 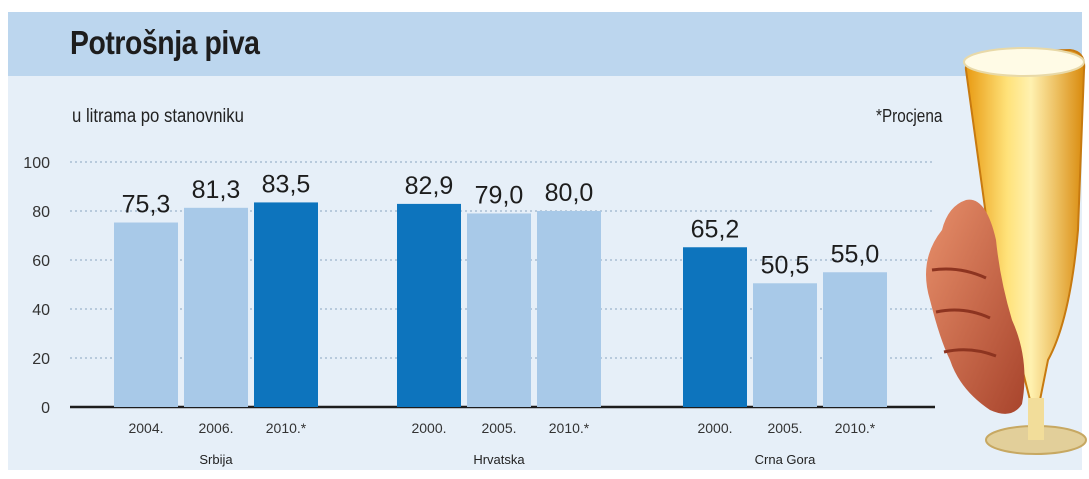 What do you see at coordinates (165, 42) in the screenshot?
I see `chart-title: Potrošnja piva` at bounding box center [165, 42].